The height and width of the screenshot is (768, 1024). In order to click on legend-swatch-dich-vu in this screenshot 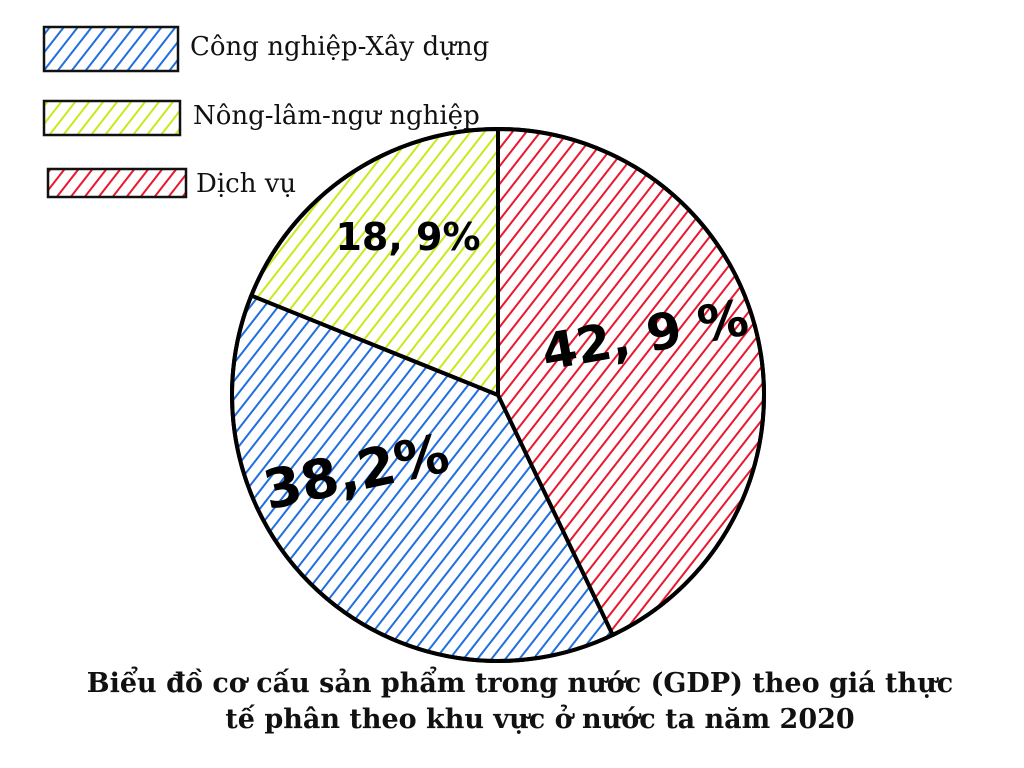, I will do `click(117, 183)`.